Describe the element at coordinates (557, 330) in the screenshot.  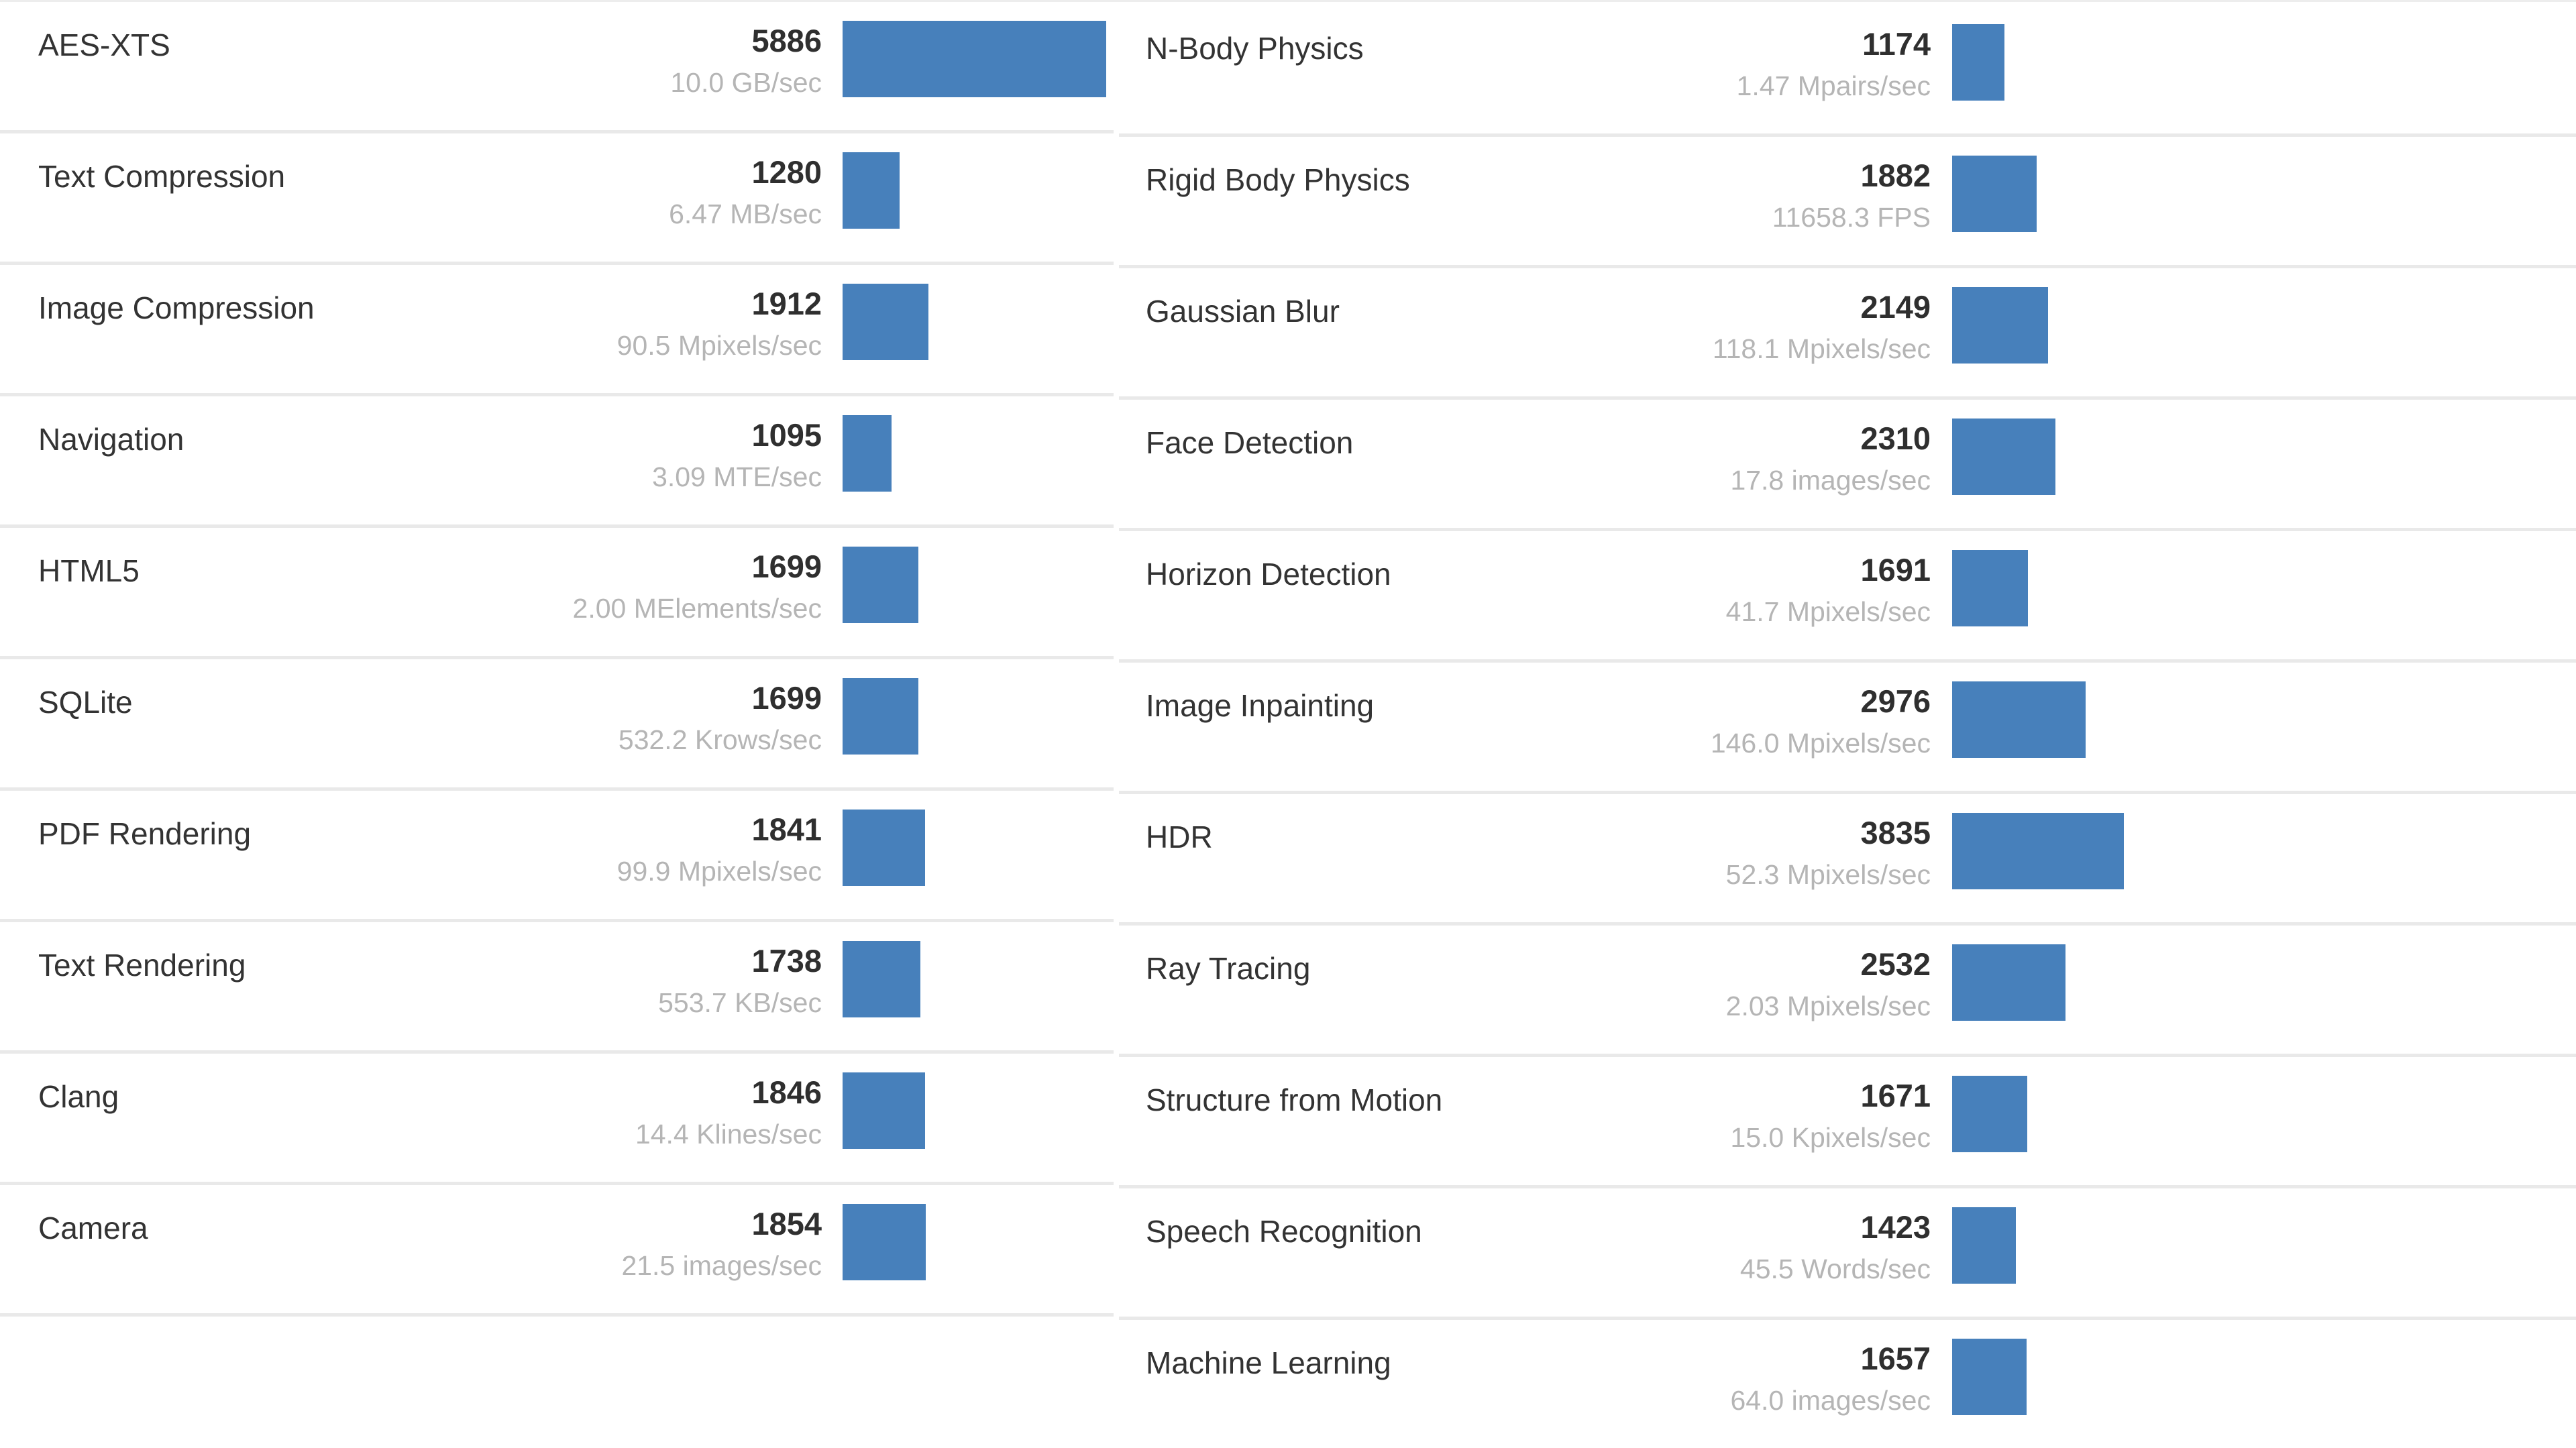
I see `benchmark-row: Image Compression 1912 90.5 Mpixels/sec` at that location.